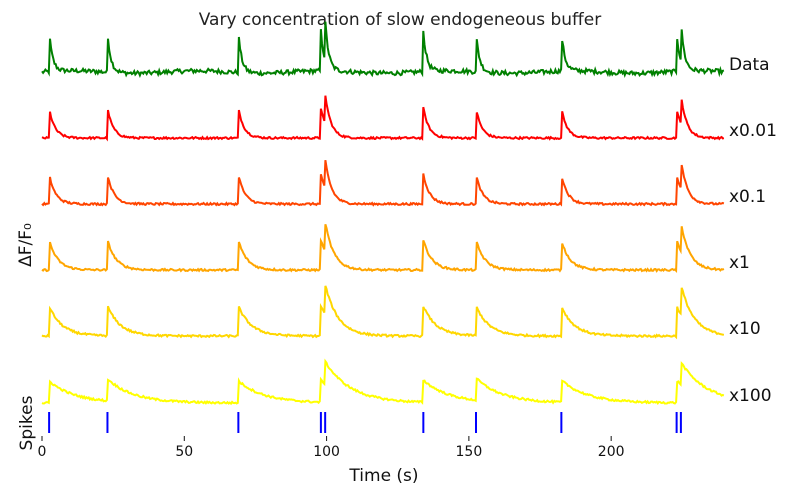 This screenshot has width=800, height=500. Describe the element at coordinates (747, 197) in the screenshot. I see `trace-label-x0-1: x0.1` at that location.